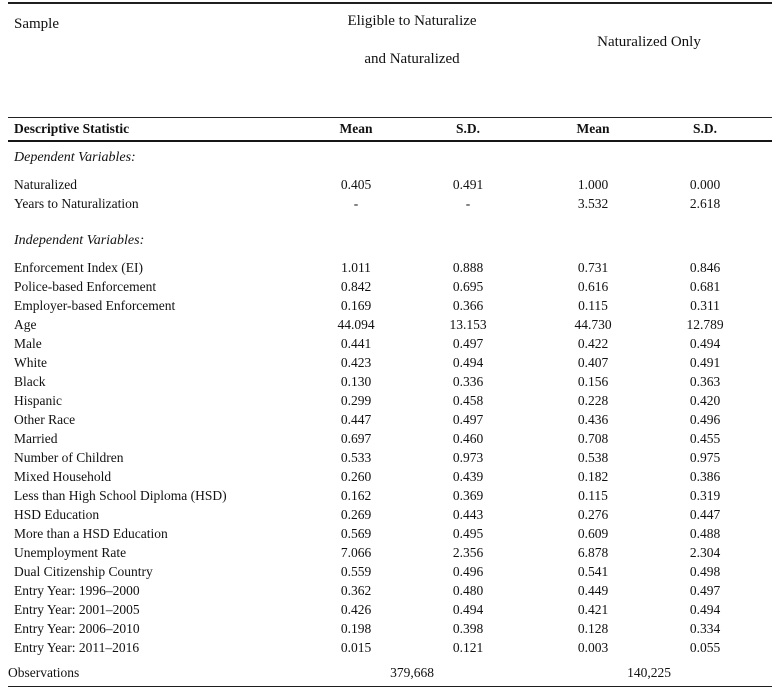 This screenshot has height=690, width=780. I want to click on row-label: Dual Citizenship Country, so click(83, 571).